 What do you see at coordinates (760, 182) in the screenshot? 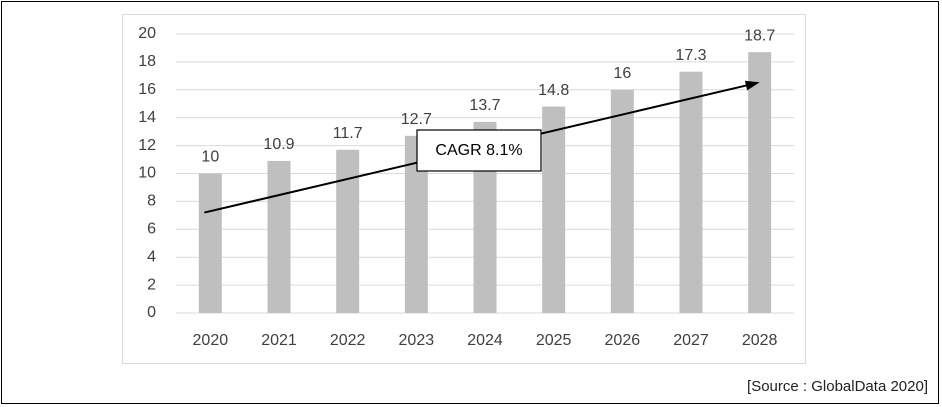
I see `bar-2028` at bounding box center [760, 182].